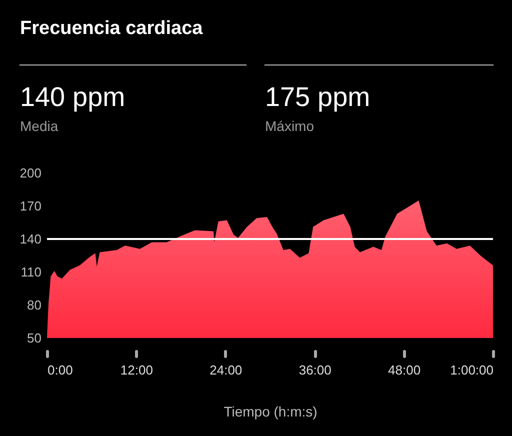  Describe the element at coordinates (60, 370) in the screenshot. I see `x-tick-label: 0:00` at that location.